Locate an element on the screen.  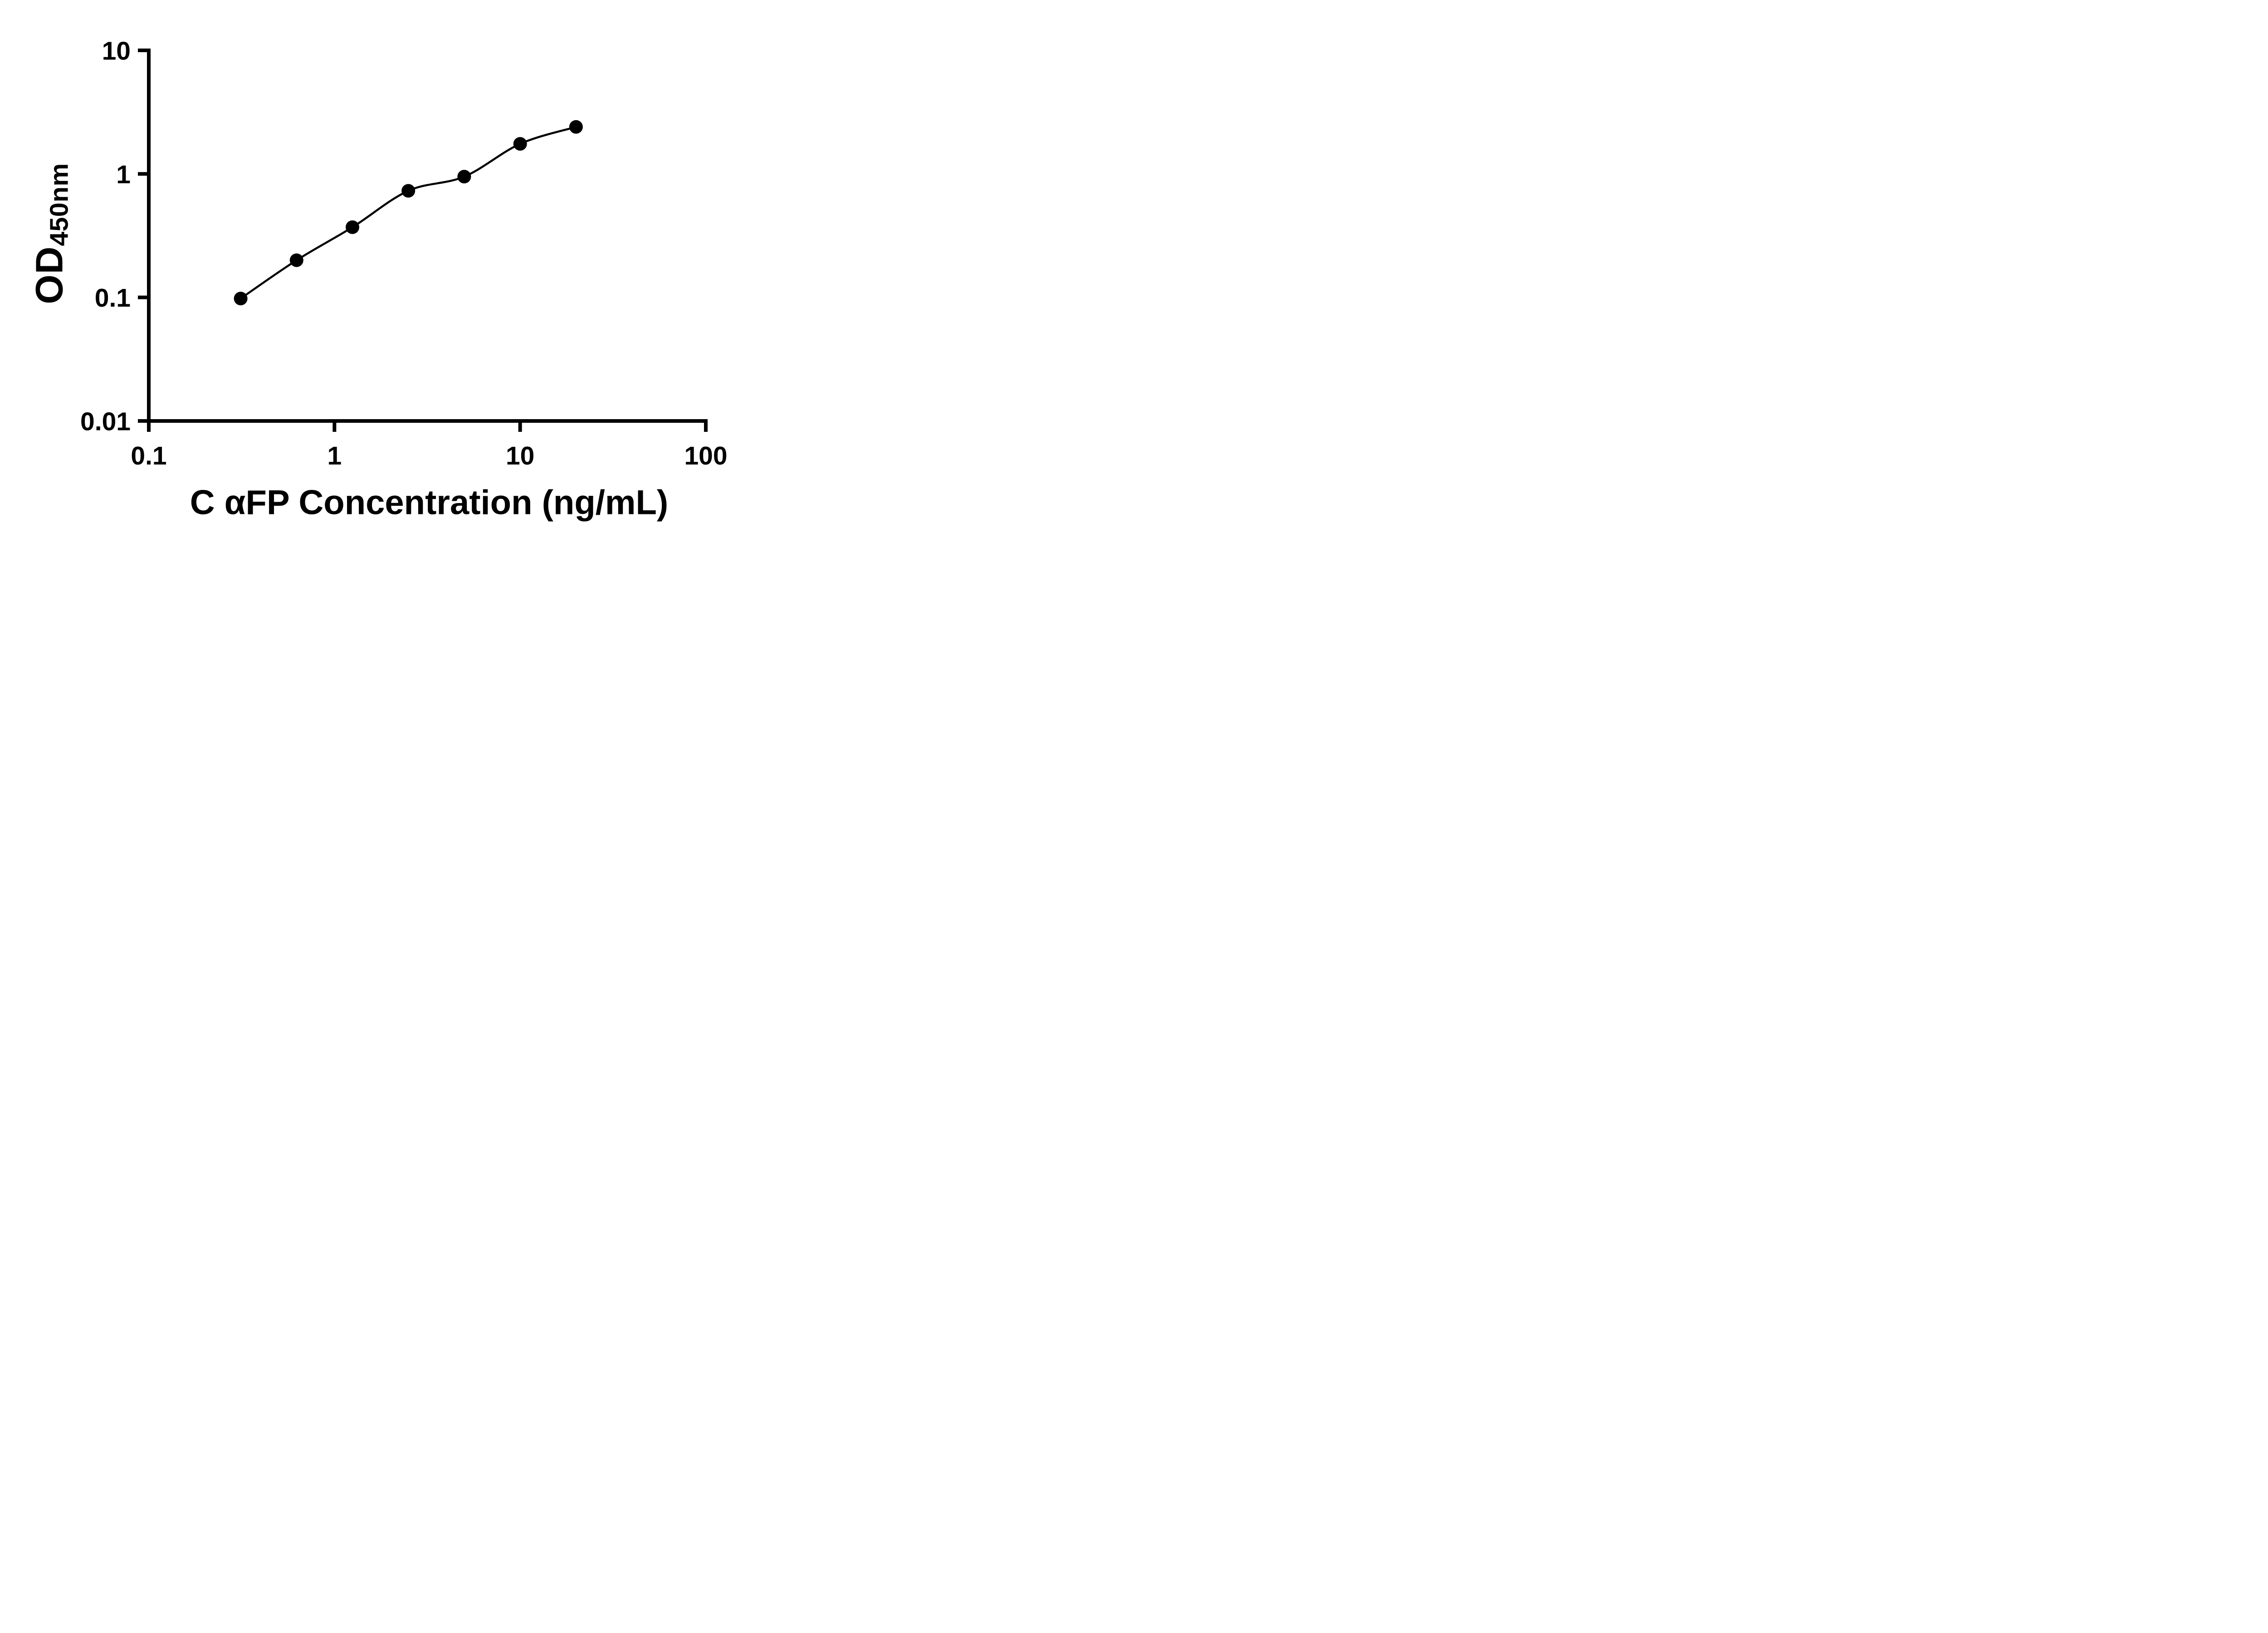
x-axis-ticks is located at coordinates (428, 426).